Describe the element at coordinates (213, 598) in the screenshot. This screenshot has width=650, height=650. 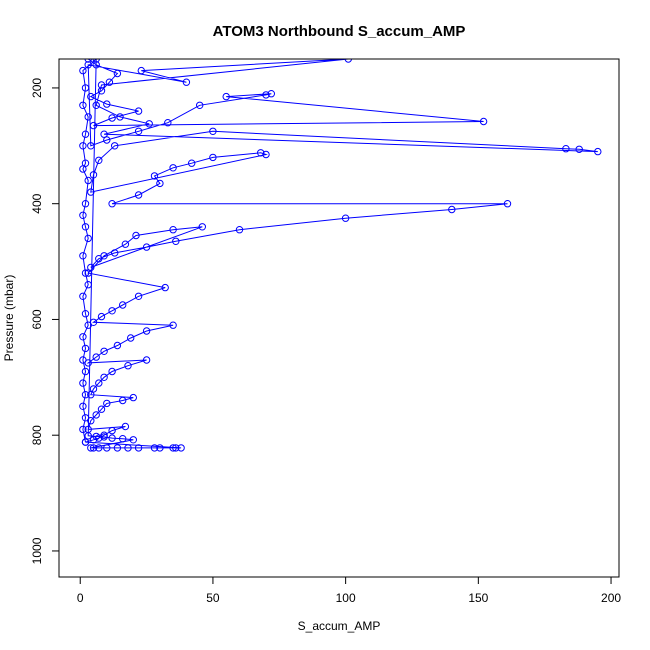
I see `x-tick-label: 50` at that location.